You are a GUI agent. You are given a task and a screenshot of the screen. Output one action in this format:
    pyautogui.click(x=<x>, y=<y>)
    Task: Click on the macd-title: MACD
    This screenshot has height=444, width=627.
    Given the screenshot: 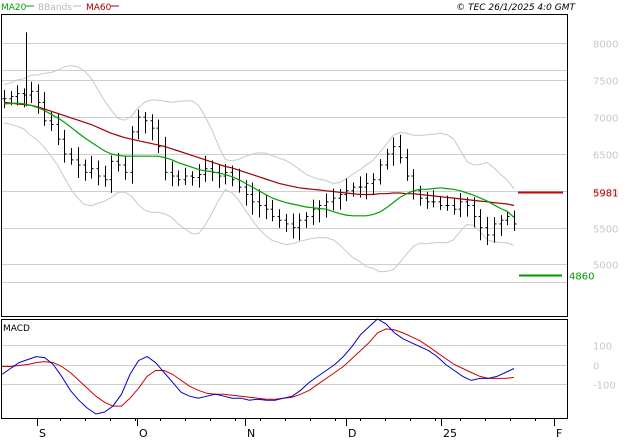 What is the action you would take?
    pyautogui.click(x=16, y=329)
    